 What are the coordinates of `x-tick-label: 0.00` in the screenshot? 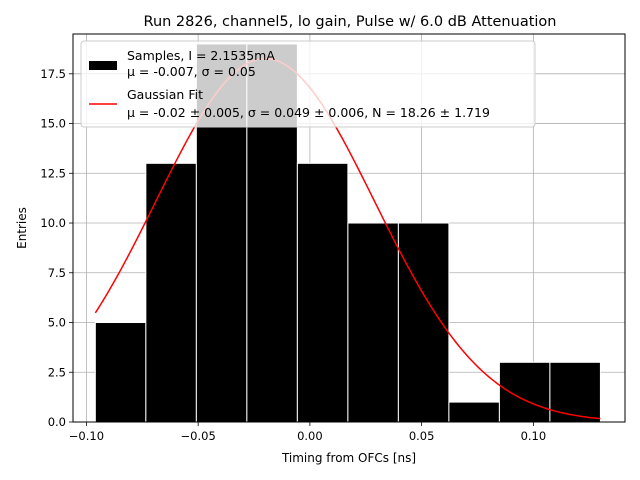 It's located at (310, 436).